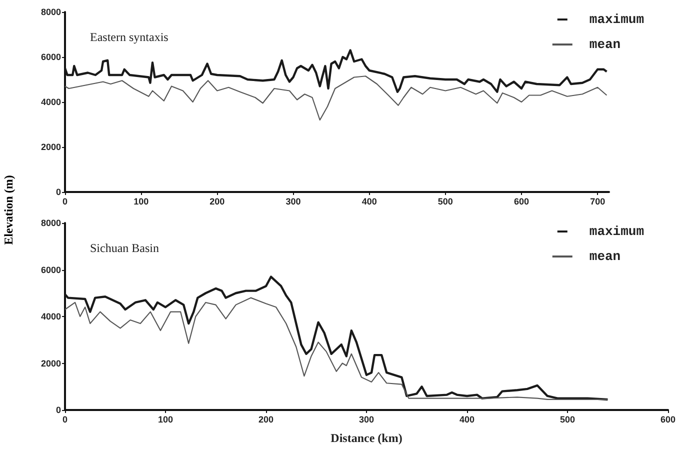 The width and height of the screenshot is (689, 455). Describe the element at coordinates (336, 98) in the screenshot. I see `line-series` at that location.